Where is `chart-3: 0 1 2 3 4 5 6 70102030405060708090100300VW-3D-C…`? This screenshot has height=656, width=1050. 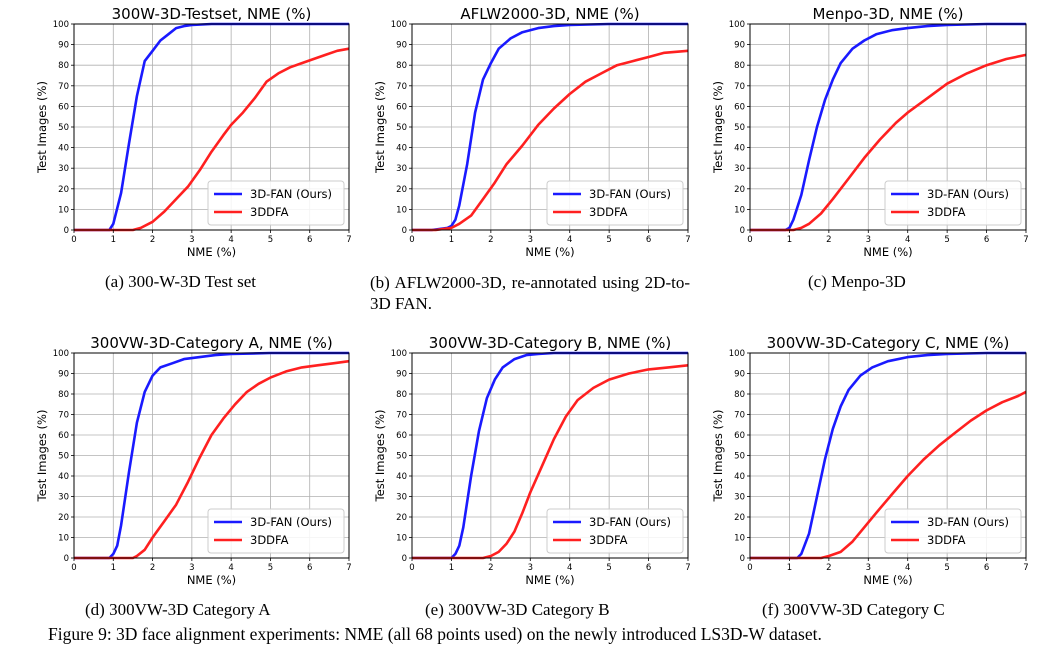
chart-3: 0 1 2 3 4 5 6 70102030405060708090100300VW-3D-C… is located at coordinates (193, 460).